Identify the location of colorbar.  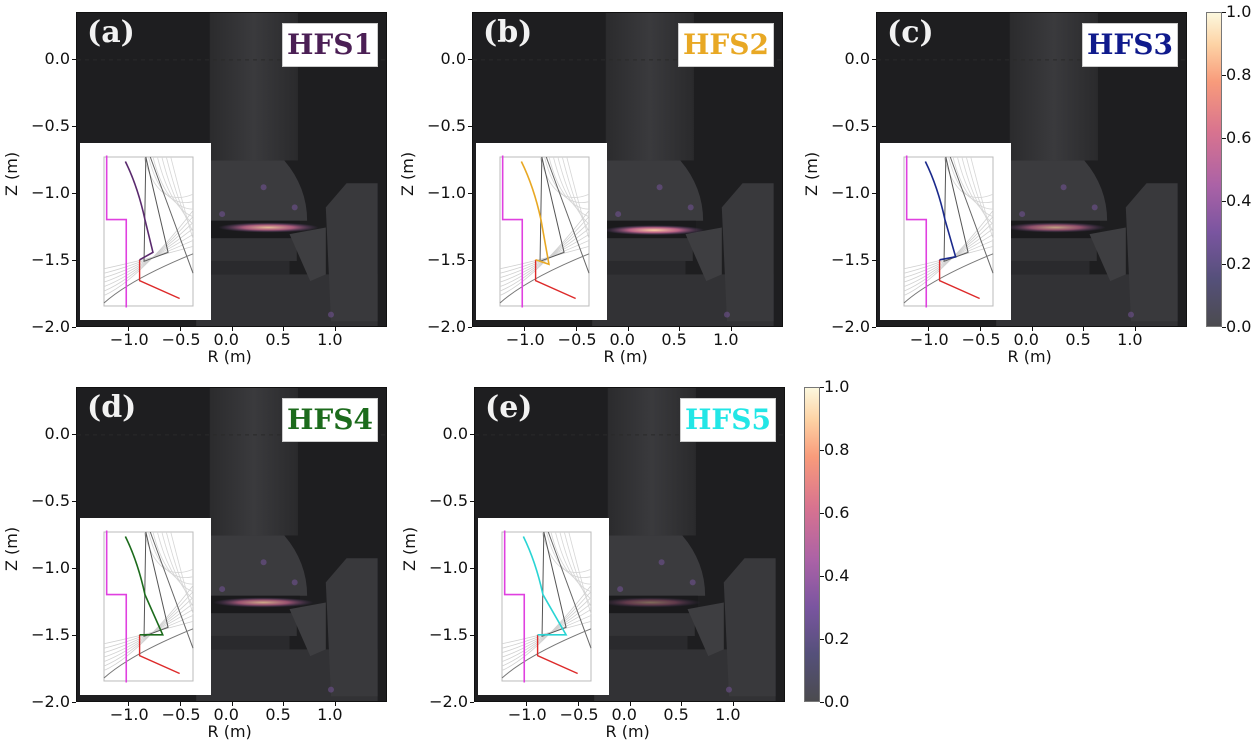
(1214, 169).